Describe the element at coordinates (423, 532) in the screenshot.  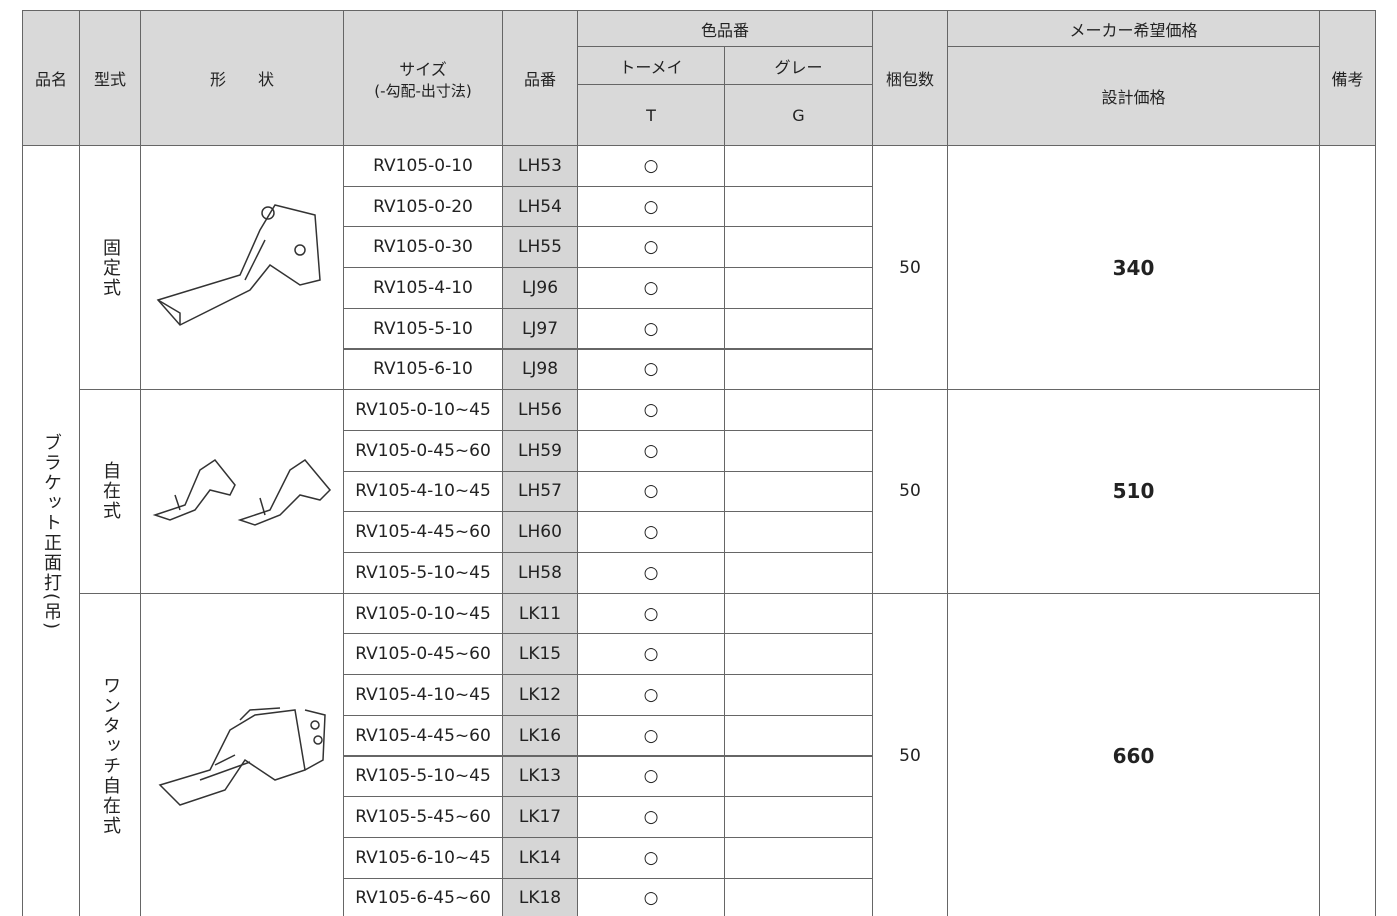
I see `size-text: RV105-4-45~60` at that location.